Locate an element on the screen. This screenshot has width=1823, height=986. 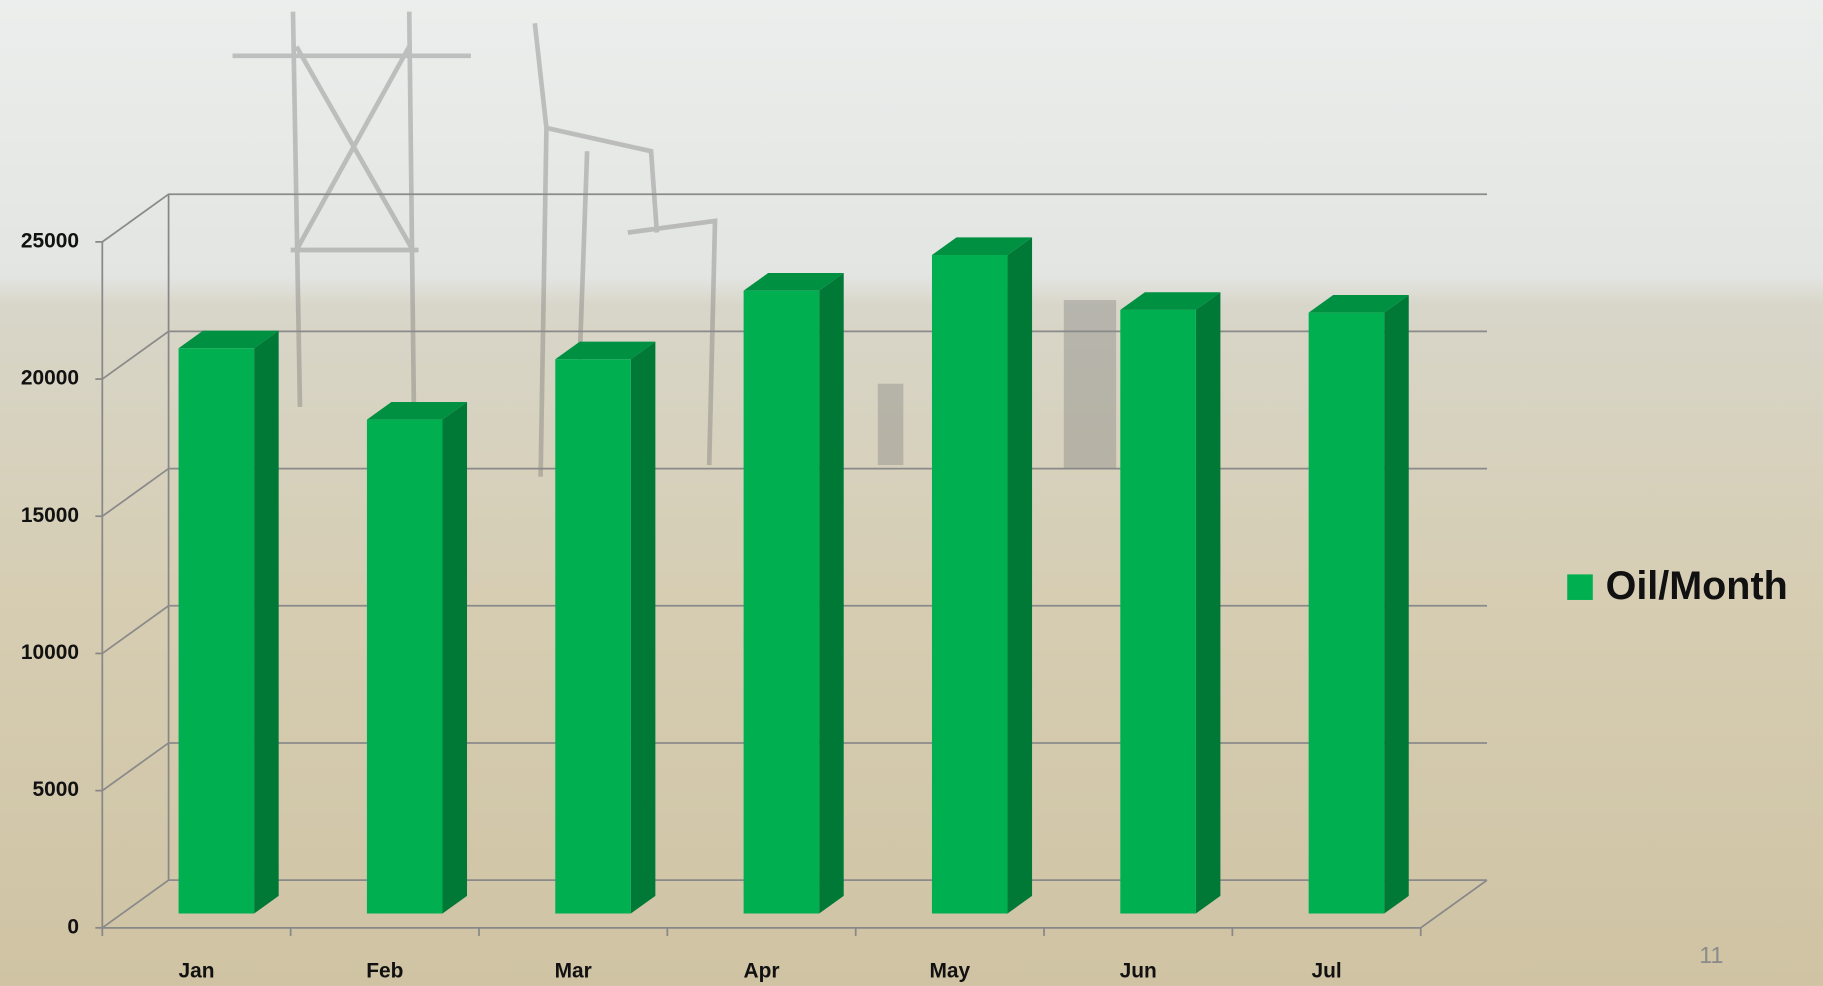
y-tick-label: 20000 is located at coordinates (50, 378).